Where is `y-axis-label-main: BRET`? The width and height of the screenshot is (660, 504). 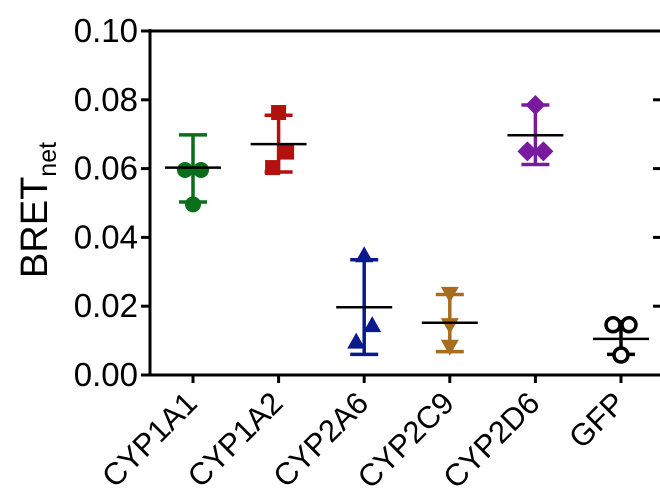
y-axis-label-main: BRET is located at coordinates (35, 227).